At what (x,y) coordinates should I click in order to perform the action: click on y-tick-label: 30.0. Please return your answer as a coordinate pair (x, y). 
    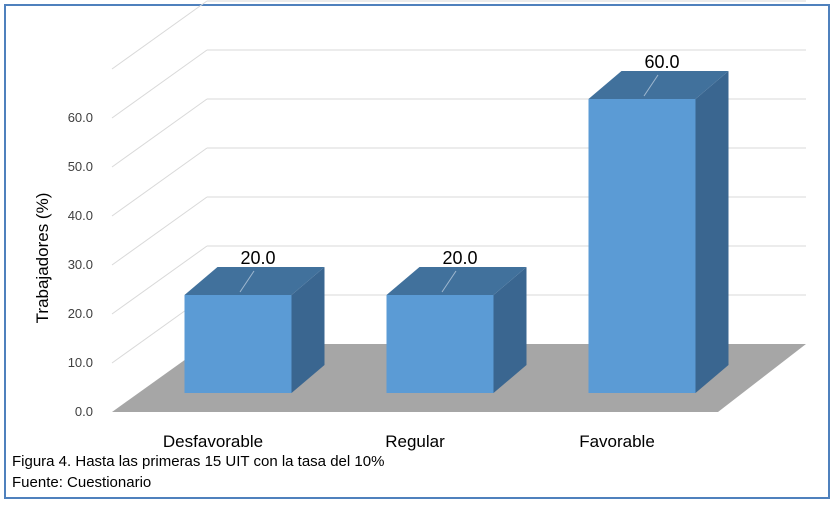
    Looking at the image, I should click on (80, 264).